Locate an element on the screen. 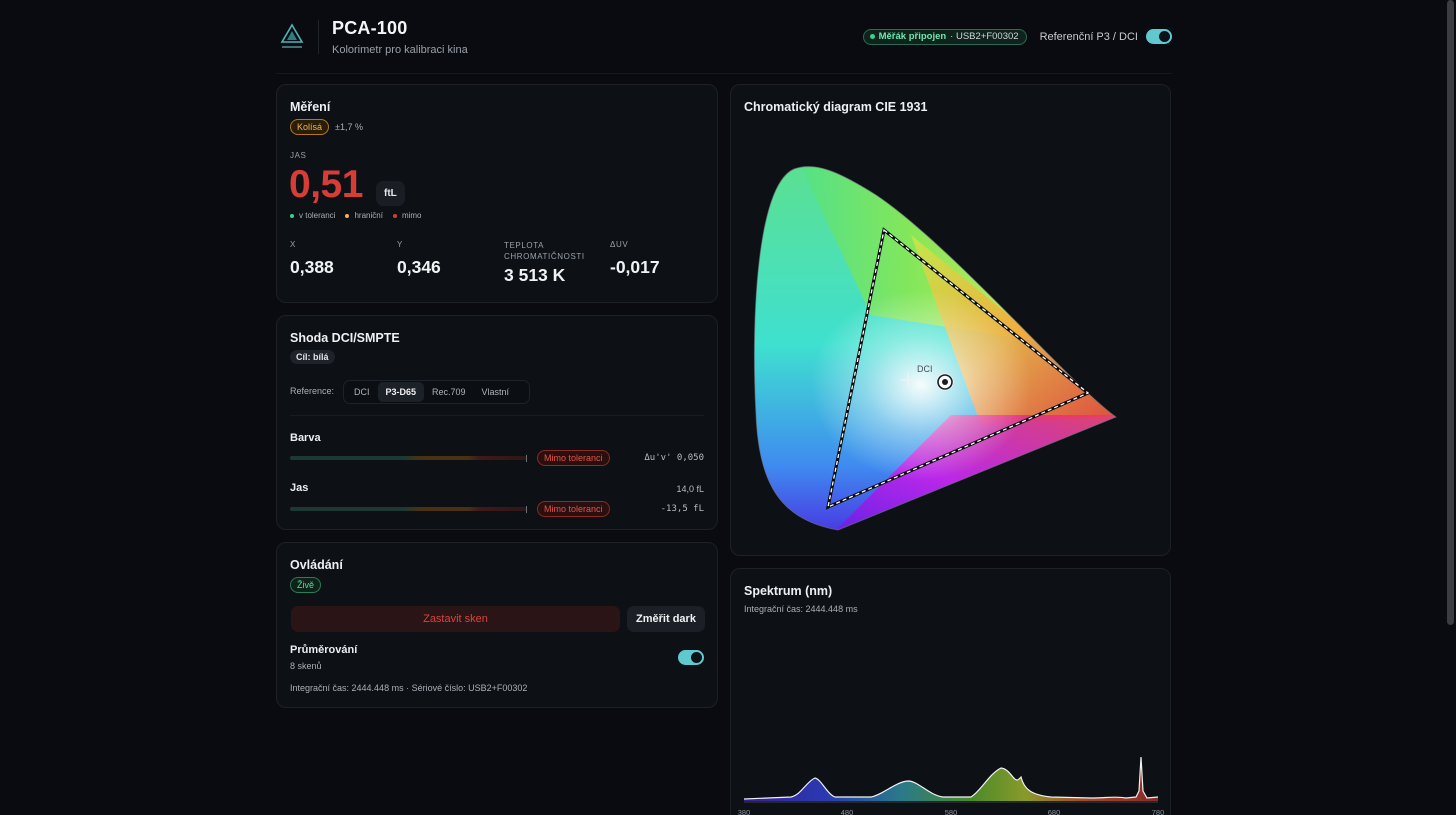  brand-logo-icon is located at coordinates (292, 35).